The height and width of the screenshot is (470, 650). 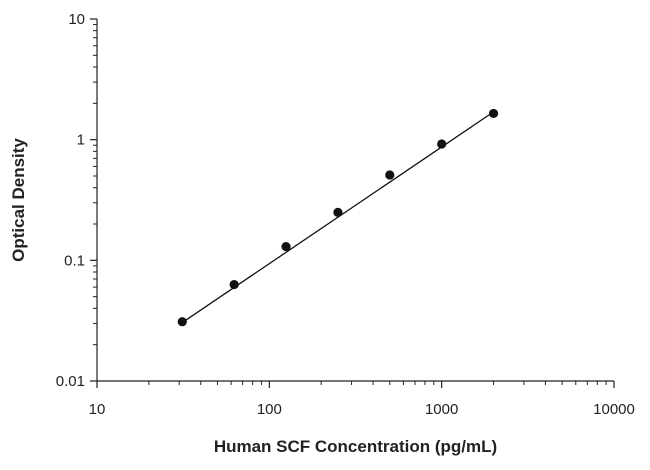 I want to click on y-tick-label: 0.01, so click(x=70, y=381).